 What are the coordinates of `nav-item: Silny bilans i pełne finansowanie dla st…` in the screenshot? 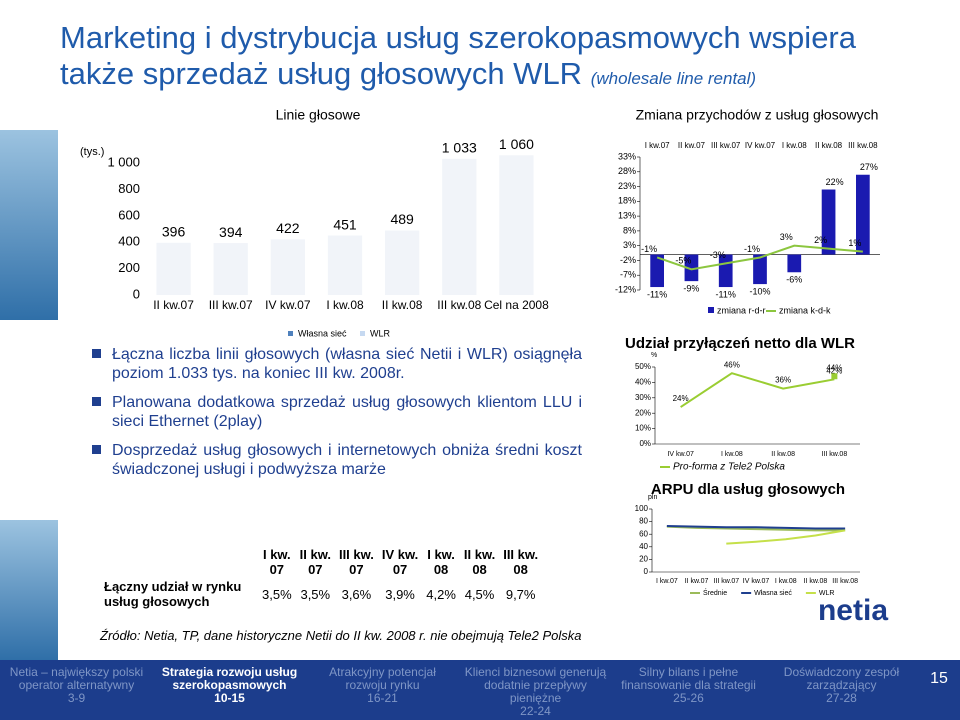 It's located at (688, 690).